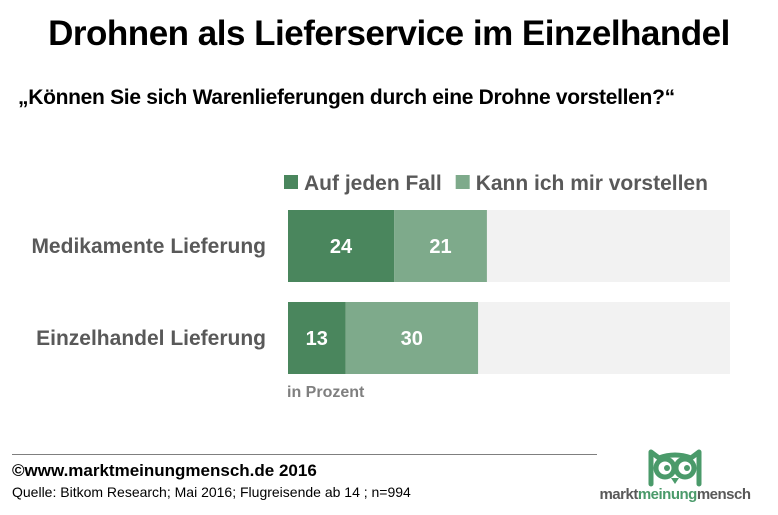 The image size is (778, 515). Describe the element at coordinates (326, 392) in the screenshot. I see `unit-label: in Prozent` at that location.